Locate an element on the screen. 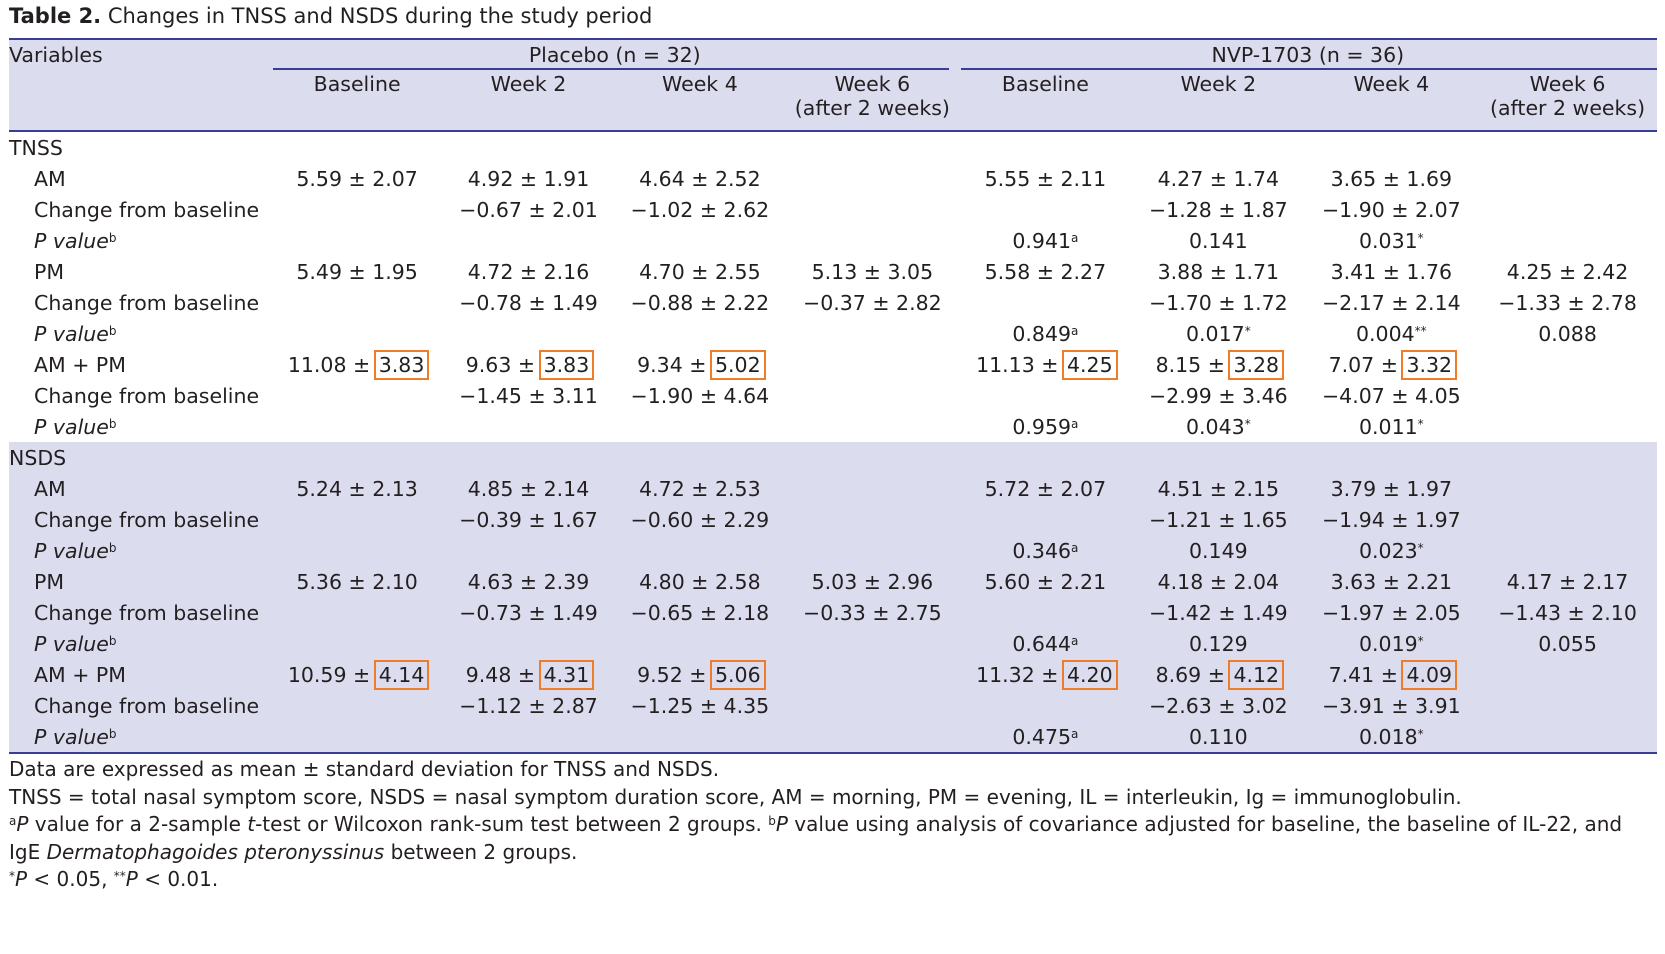 This screenshot has width=1665, height=954. table-cell: 0.941a is located at coordinates (1046, 240).